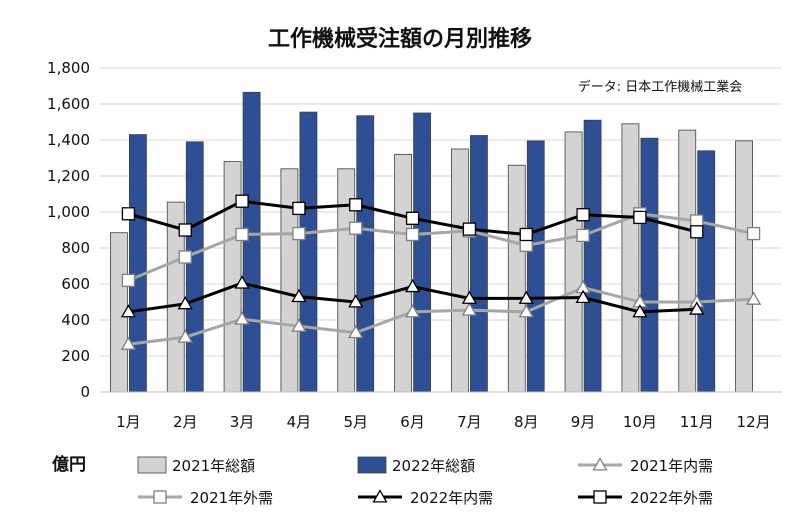 The width and height of the screenshot is (800, 523). I want to click on y-tick-label: 1,200, so click(68, 176).